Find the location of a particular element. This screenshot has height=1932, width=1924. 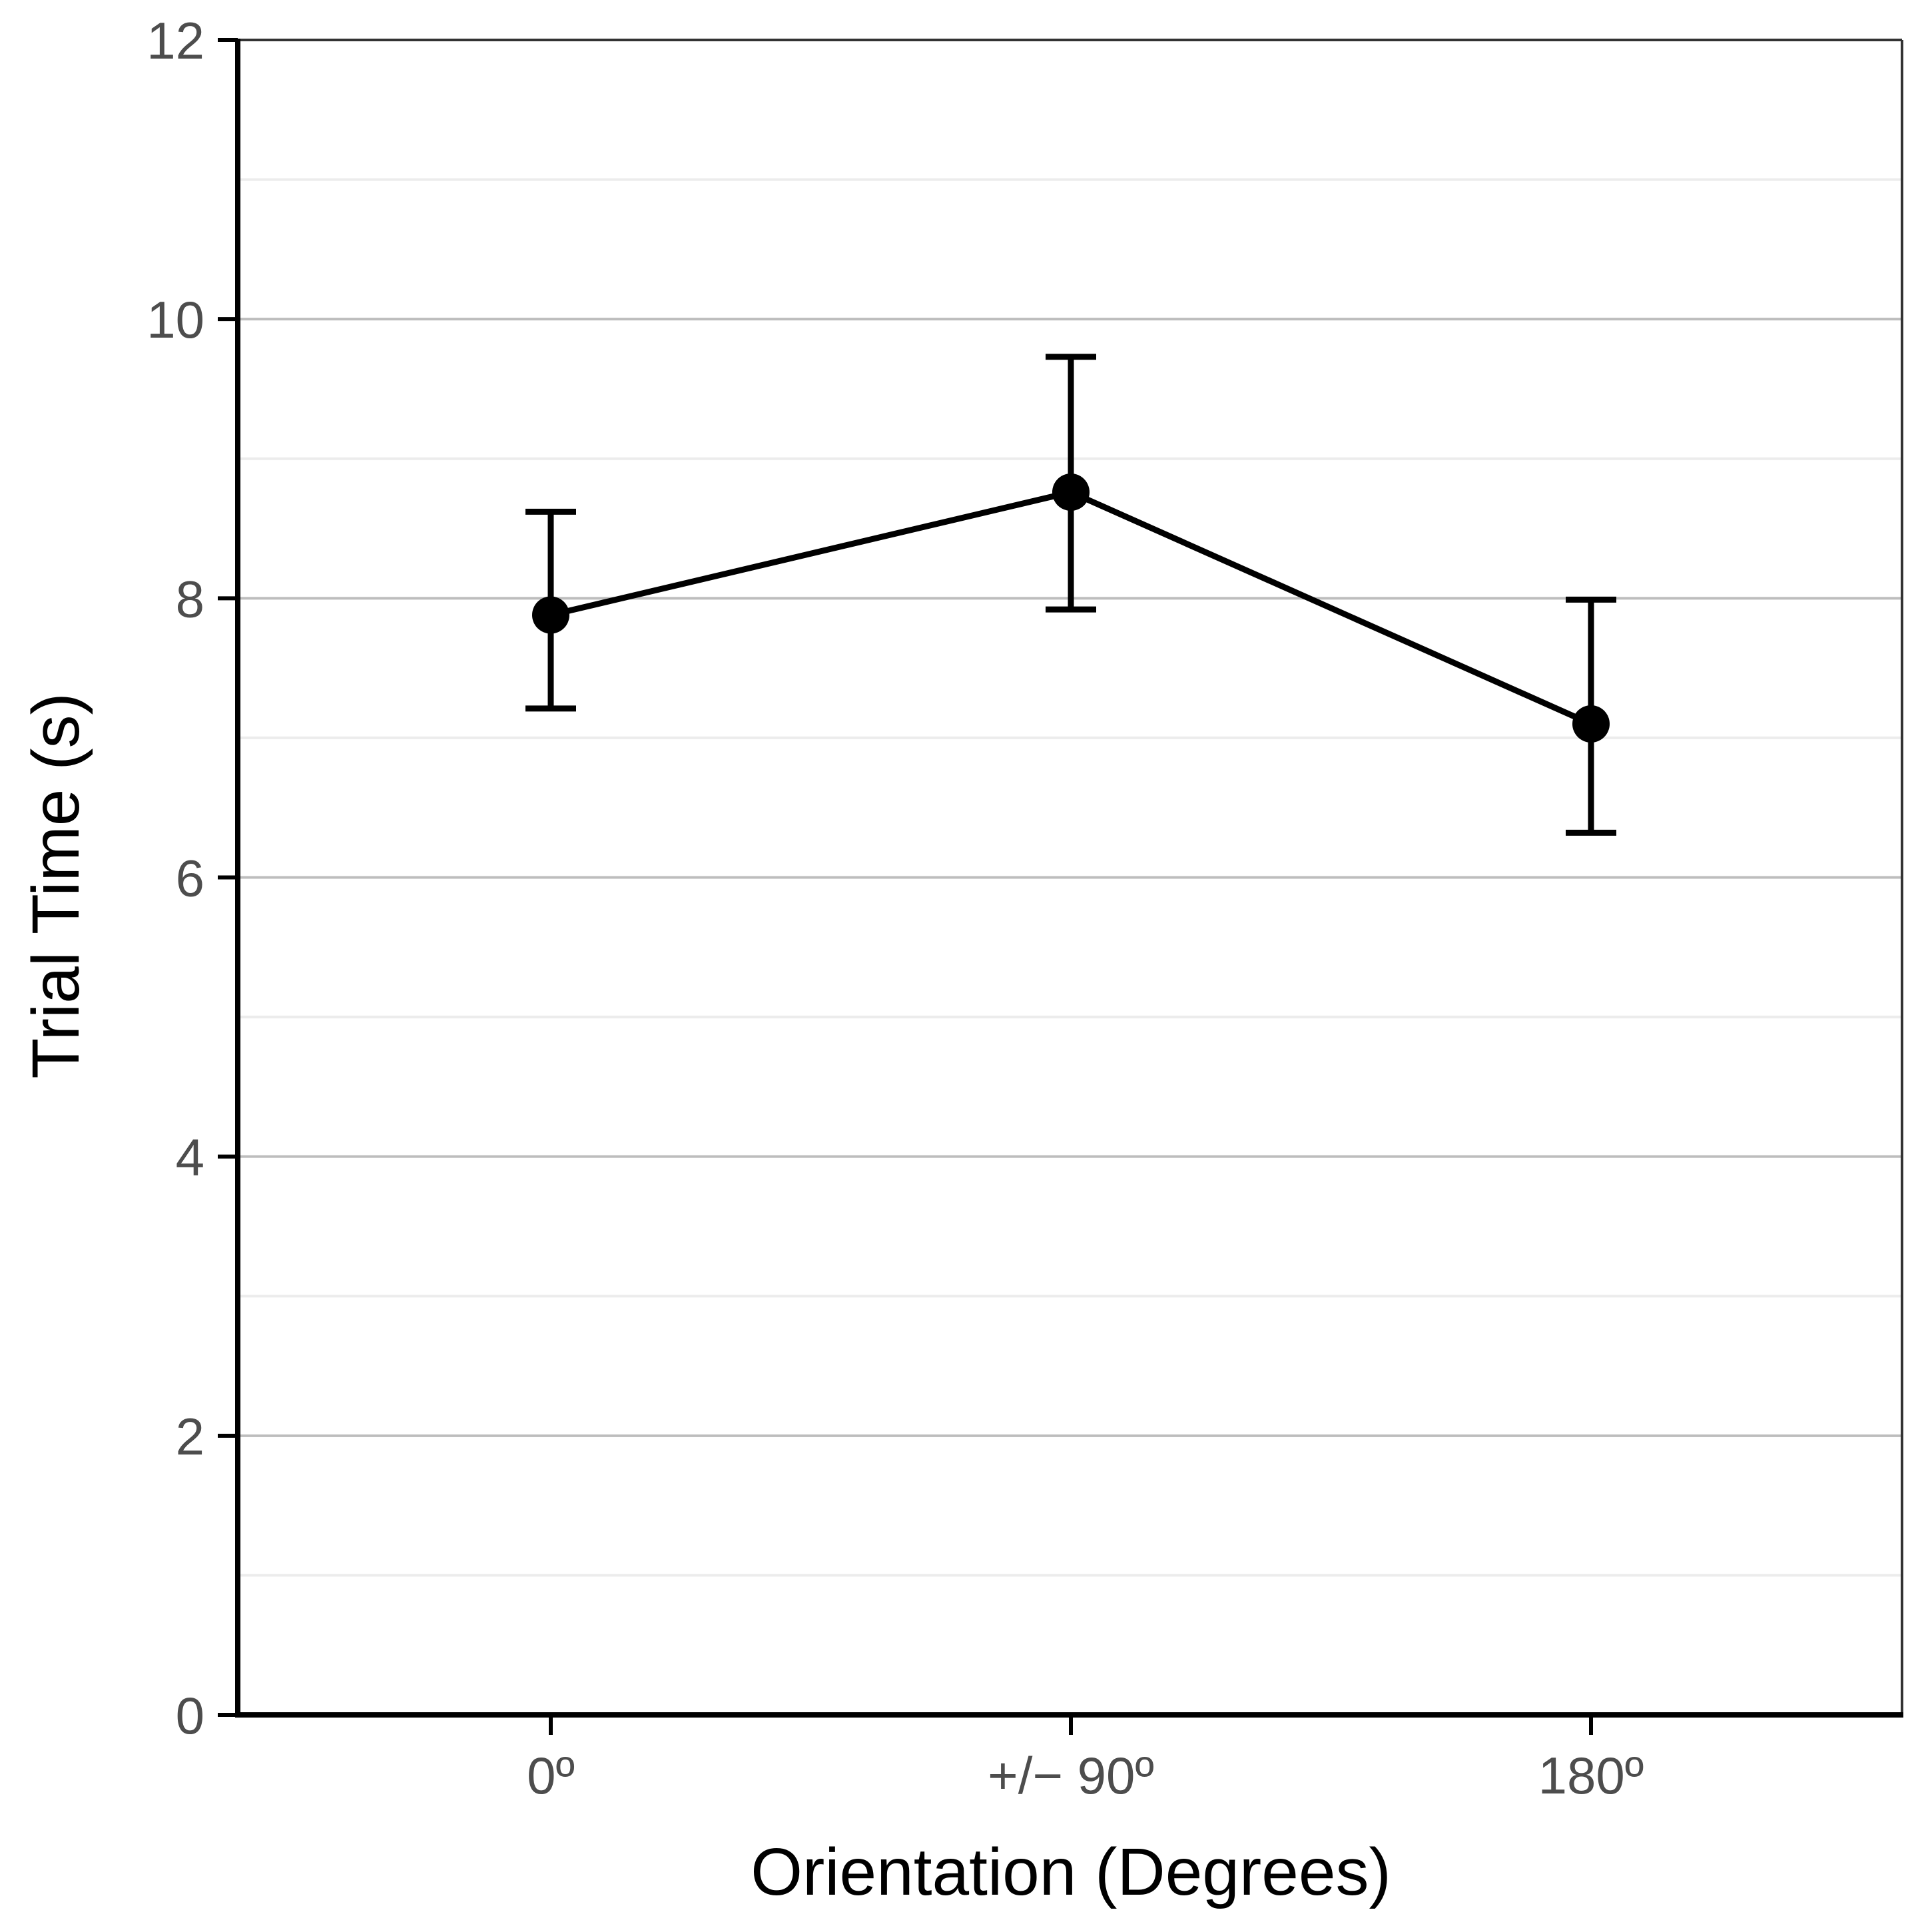

series-layer is located at coordinates (1070, 595).